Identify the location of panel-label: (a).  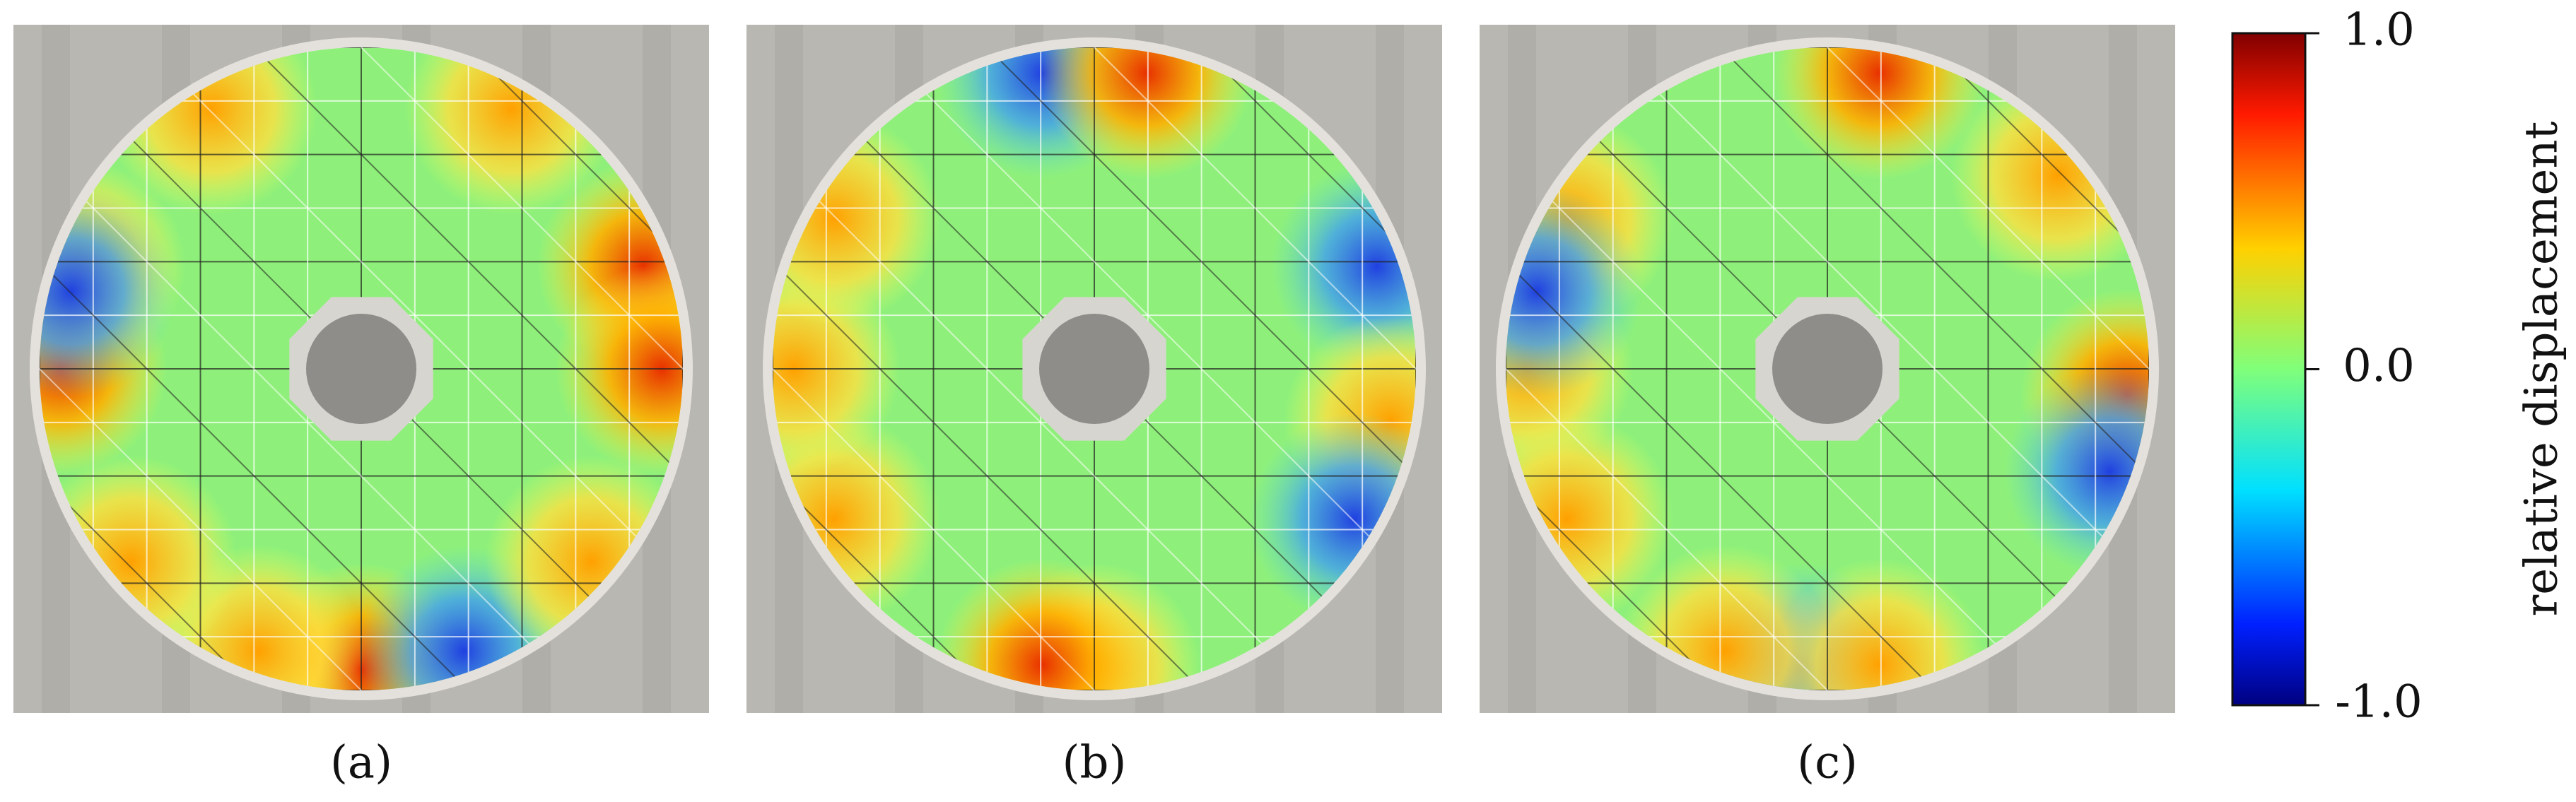
(361, 763).